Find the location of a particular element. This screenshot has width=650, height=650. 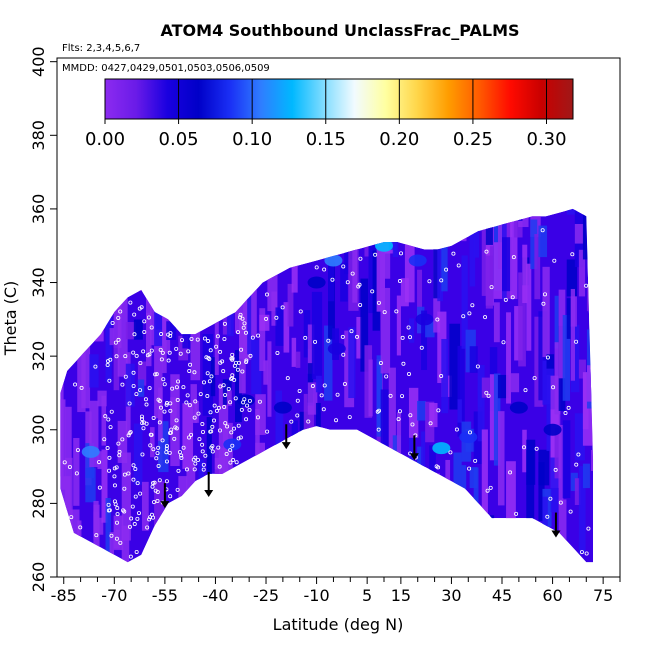

x-tick-label: 75 is located at coordinates (603, 595).